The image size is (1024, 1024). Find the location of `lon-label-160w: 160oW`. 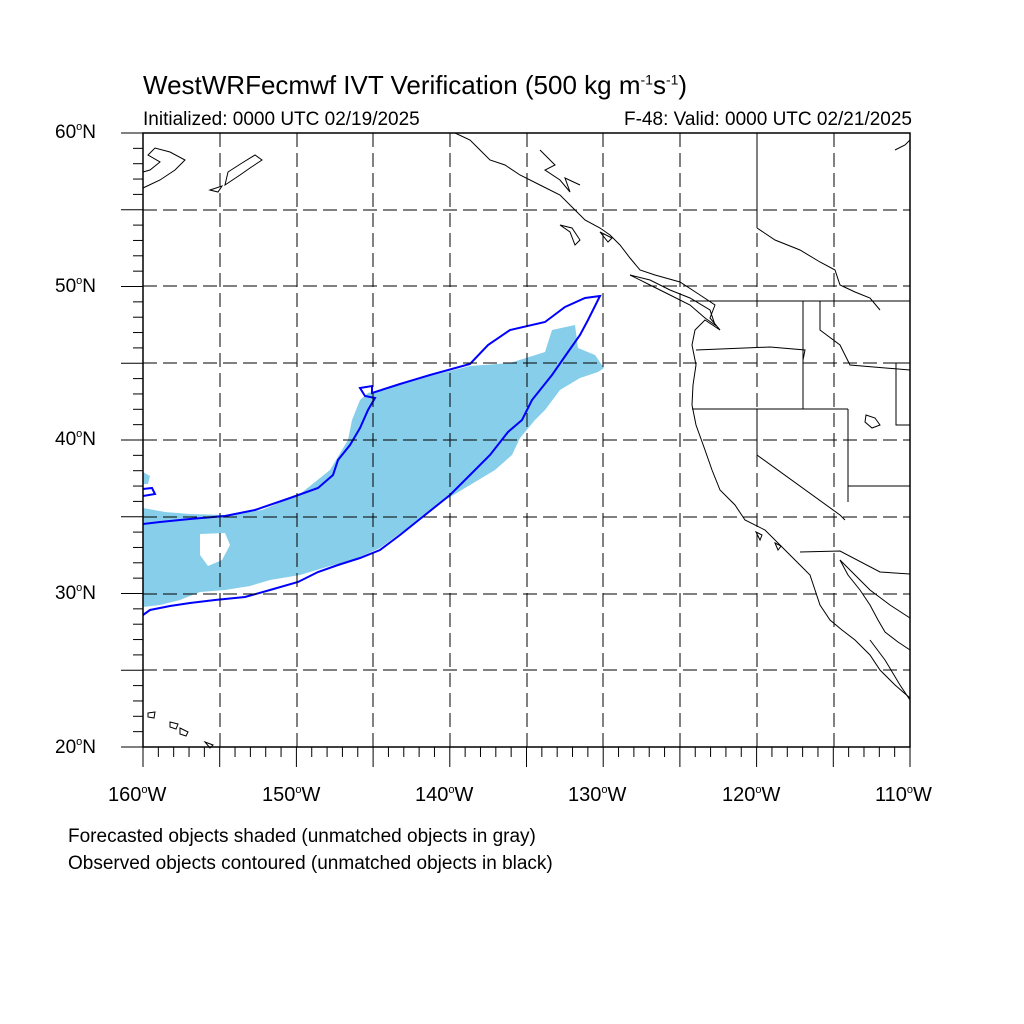

lon-label-160w: 160oW is located at coordinates (137, 795).